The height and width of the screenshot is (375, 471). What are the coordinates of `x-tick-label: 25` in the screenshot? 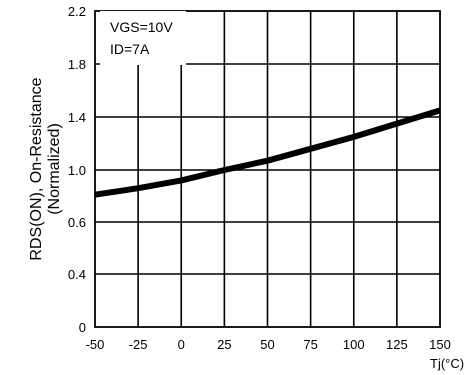 It's located at (224, 344).